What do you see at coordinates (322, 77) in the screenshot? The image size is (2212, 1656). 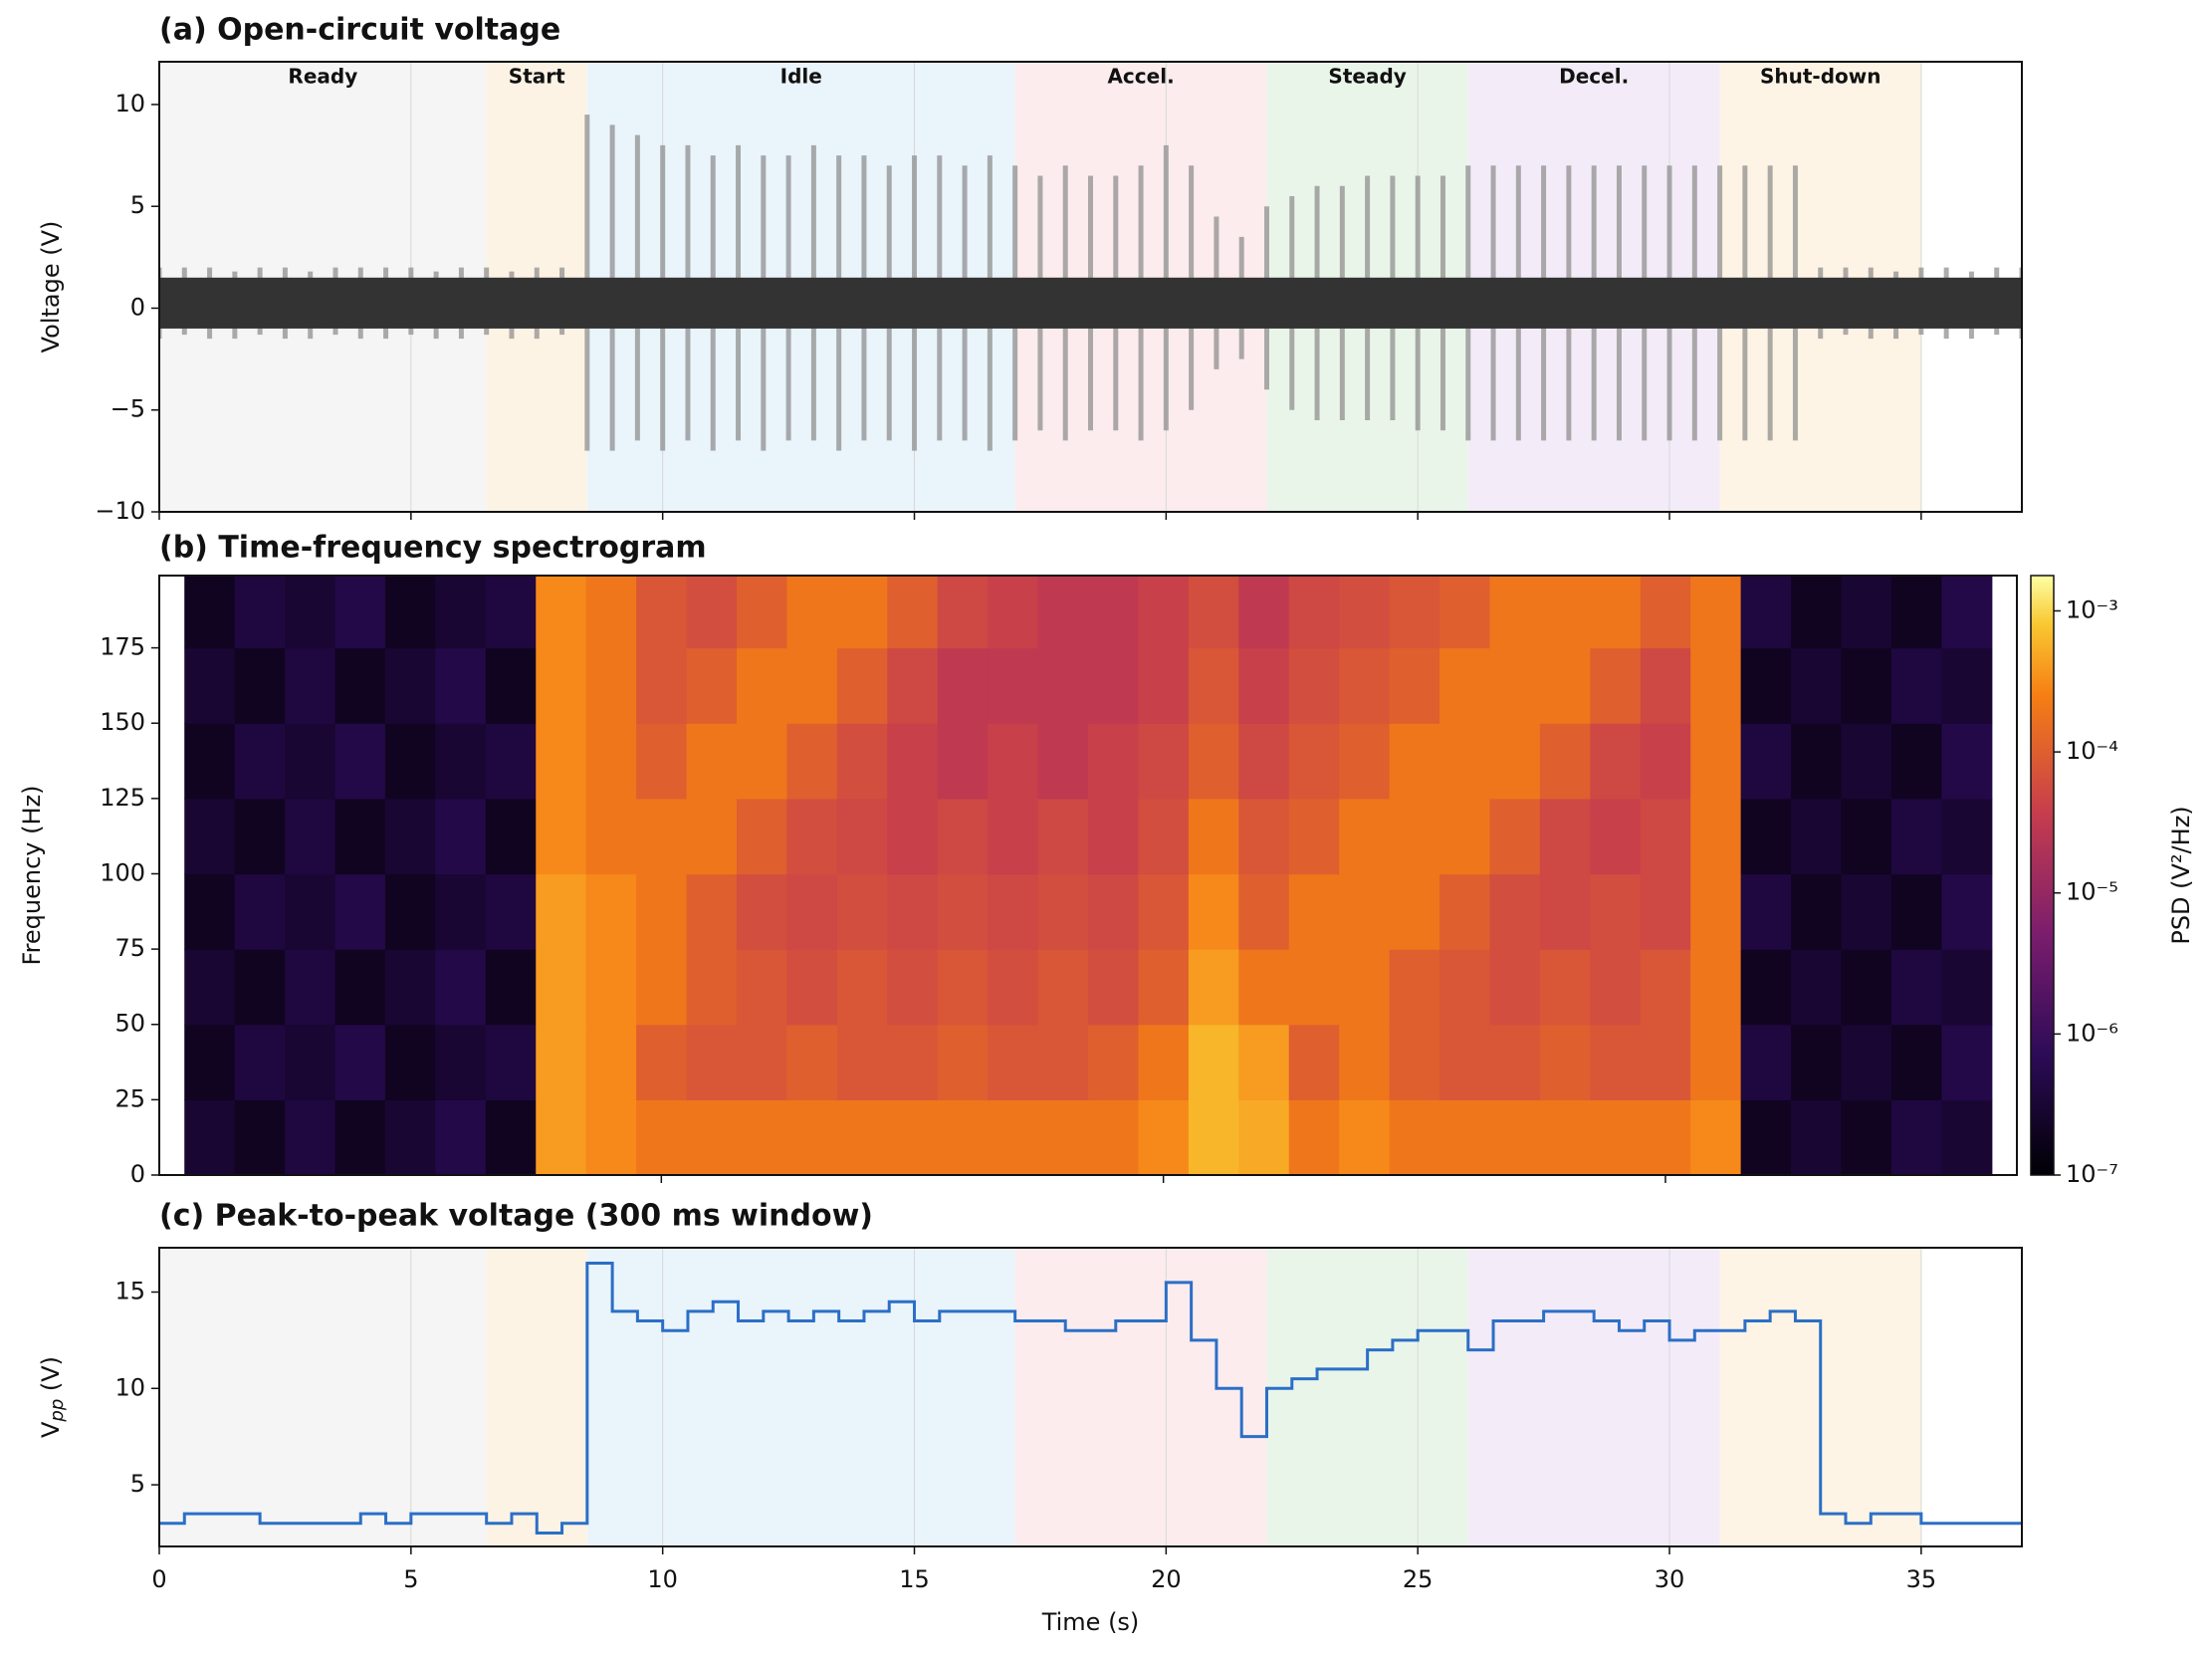 I see `phase-label: Ready` at bounding box center [322, 77].